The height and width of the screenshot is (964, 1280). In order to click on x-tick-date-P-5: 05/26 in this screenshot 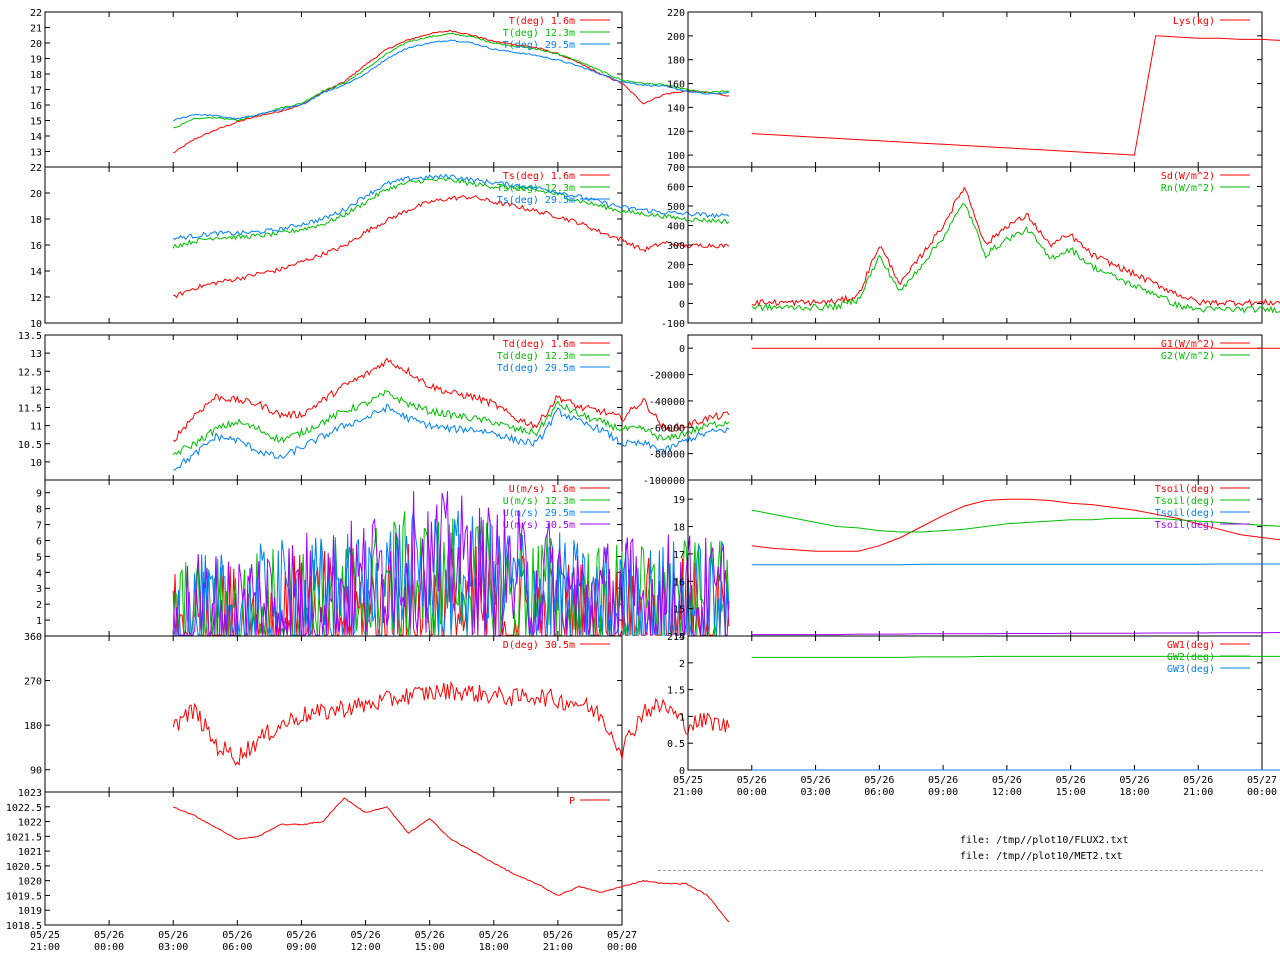, I will do `click(366, 935)`.